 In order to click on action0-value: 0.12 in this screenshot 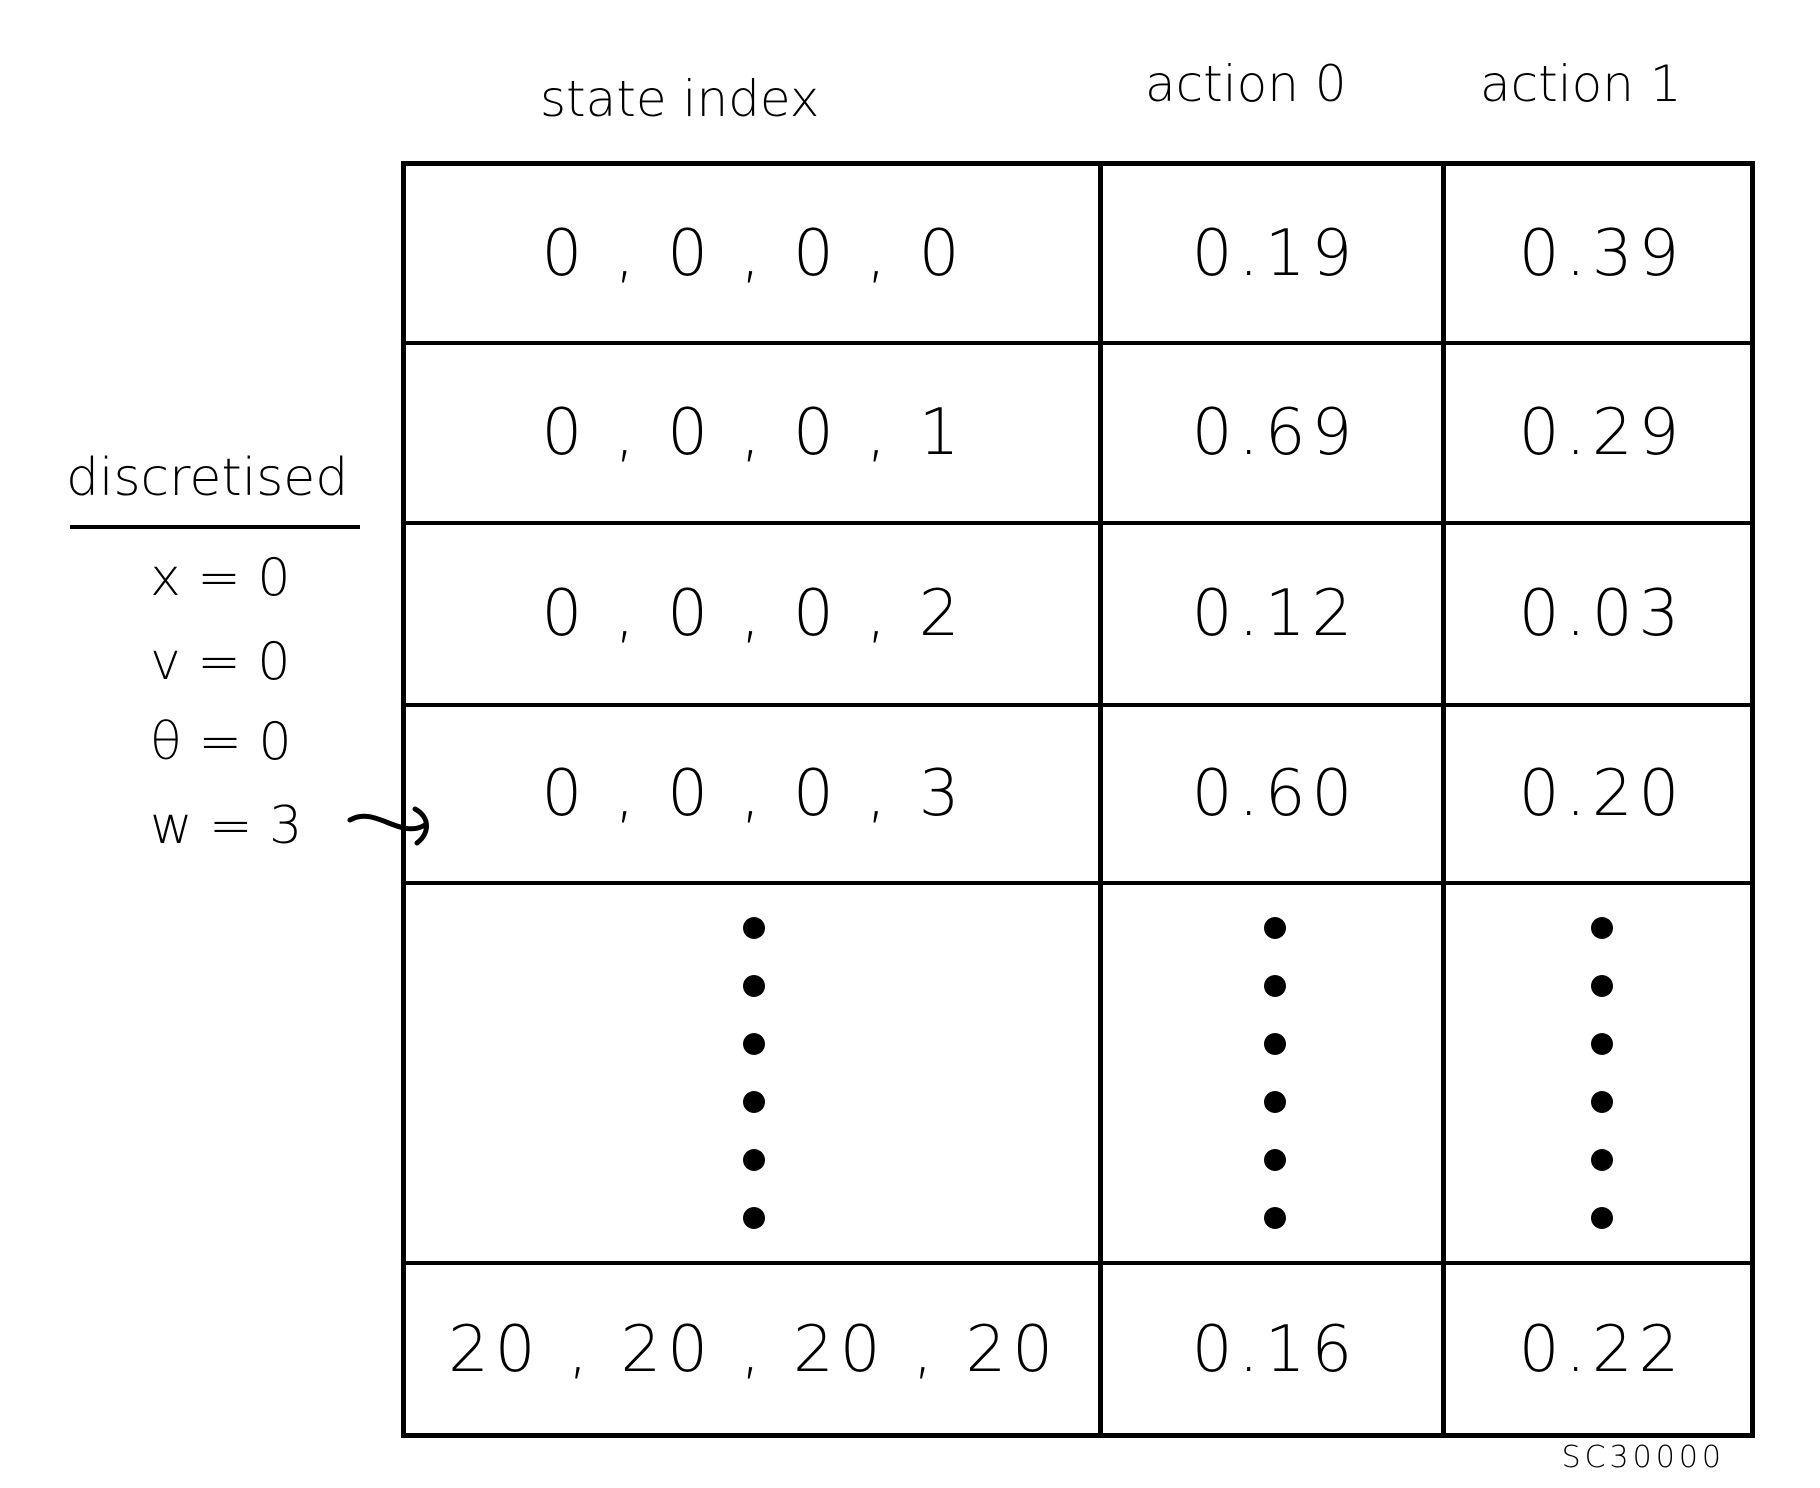, I will do `click(1275, 614)`.